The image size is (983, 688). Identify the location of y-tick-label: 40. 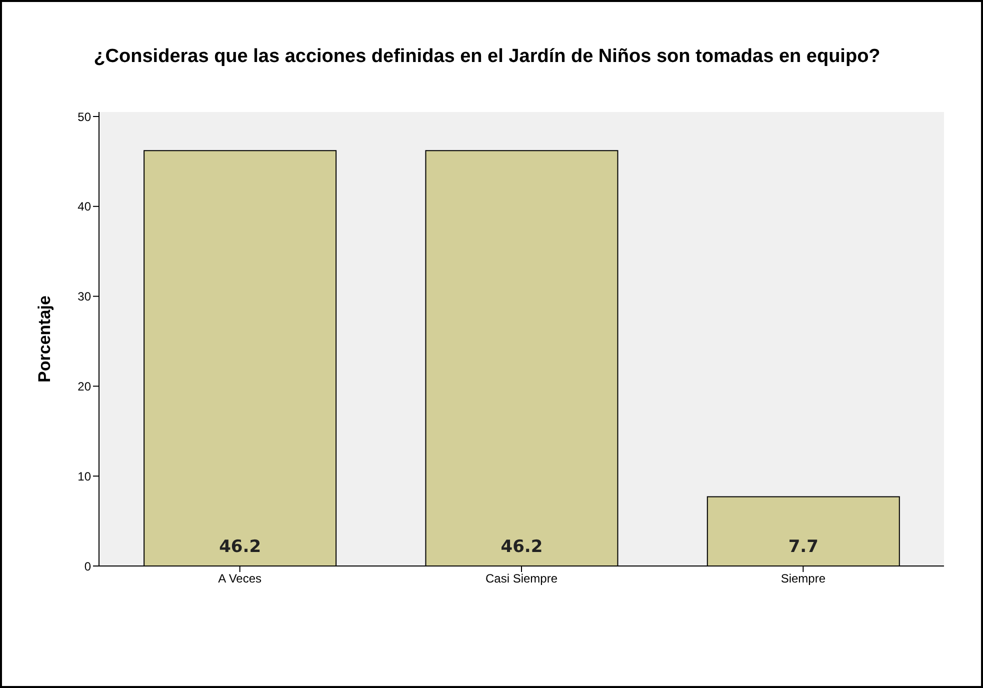
(85, 207).